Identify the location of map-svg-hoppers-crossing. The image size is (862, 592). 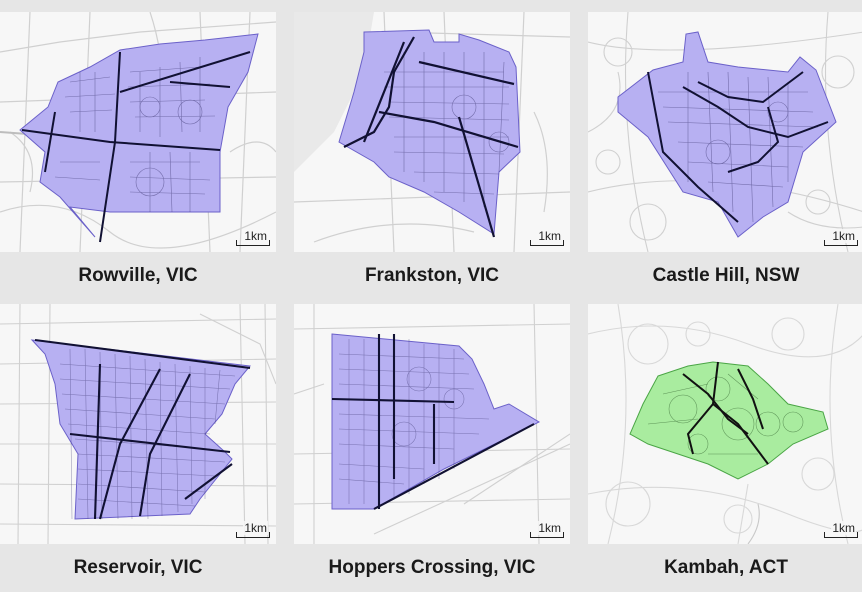
(432, 424).